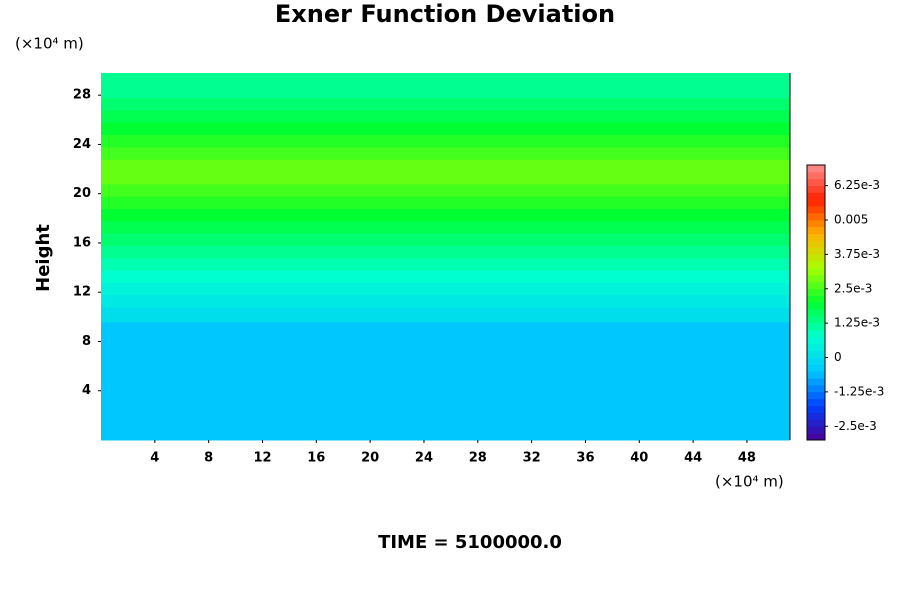 This screenshot has width=900, height=600. Describe the element at coordinates (86, 390) in the screenshot. I see `y-tick-label: 4` at that location.